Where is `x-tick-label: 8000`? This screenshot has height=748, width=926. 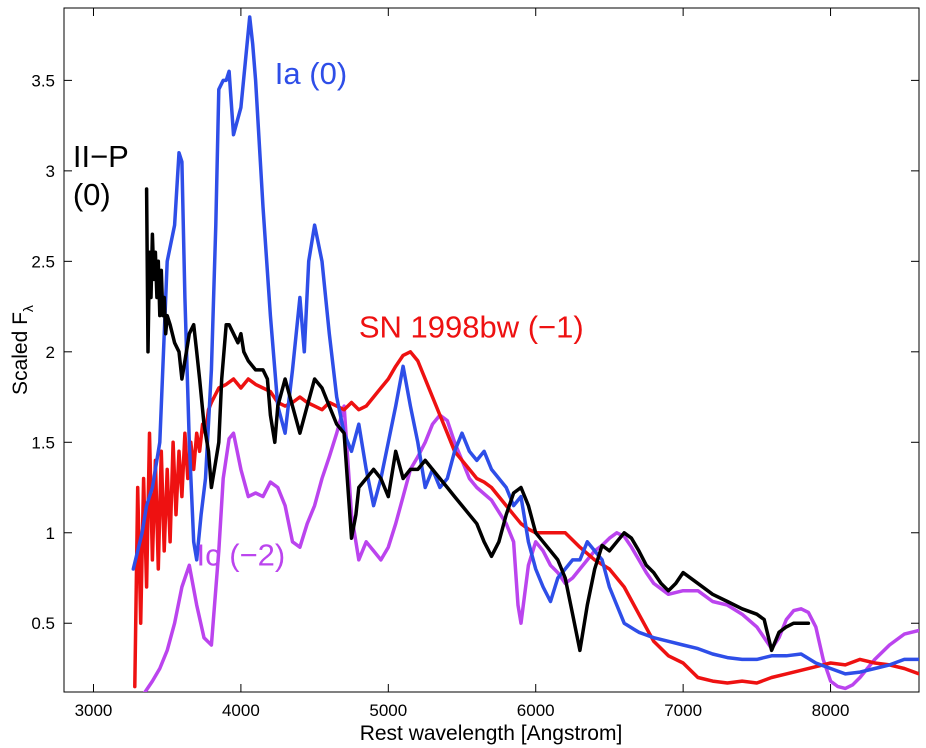
x-tick-label: 8000 is located at coordinates (831, 710).